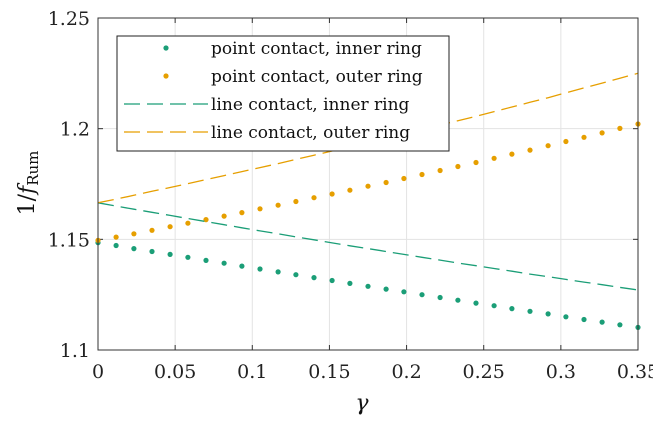  I want to click on y-axis-label: 1/fRum, so click(28, 183).